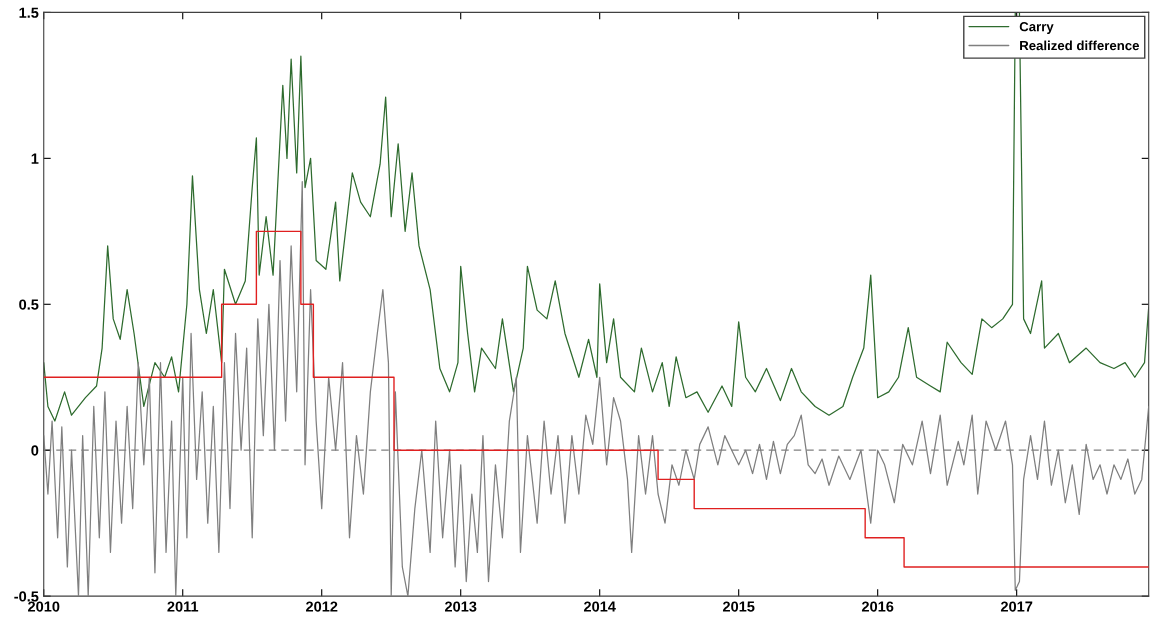  What do you see at coordinates (183, 606) in the screenshot?
I see `x-tick-label: 2011` at bounding box center [183, 606].